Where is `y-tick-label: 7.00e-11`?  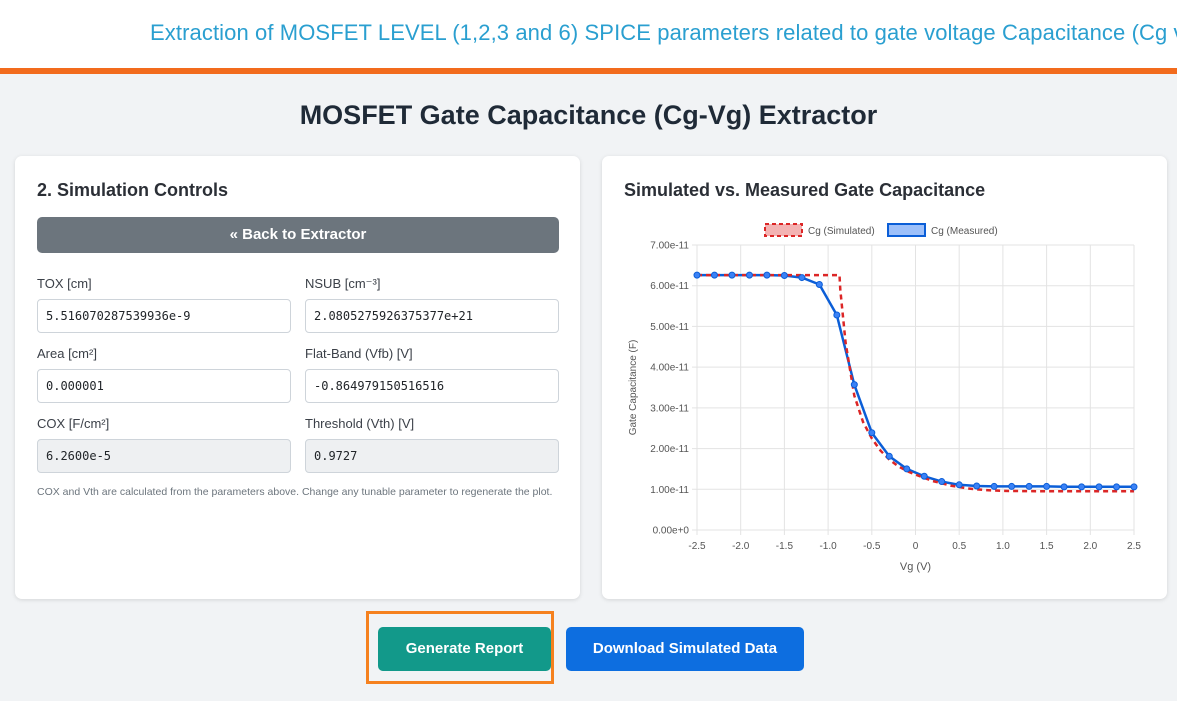 y-tick-label: 7.00e-11 is located at coordinates (669, 246).